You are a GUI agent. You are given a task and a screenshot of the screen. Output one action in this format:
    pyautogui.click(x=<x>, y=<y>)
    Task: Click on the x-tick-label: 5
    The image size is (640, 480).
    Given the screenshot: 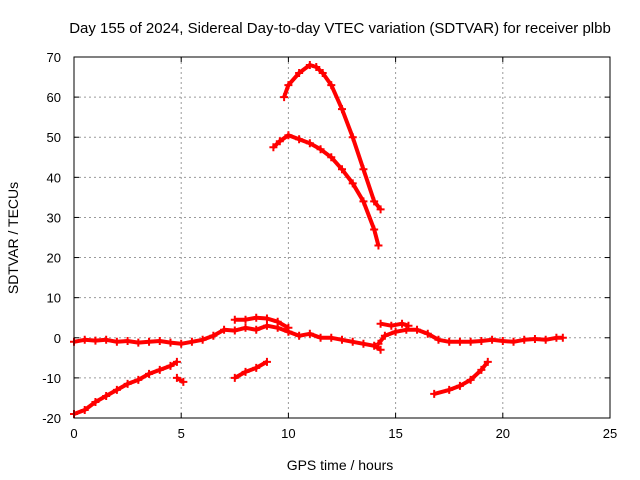 What is the action you would take?
    pyautogui.click(x=181, y=433)
    